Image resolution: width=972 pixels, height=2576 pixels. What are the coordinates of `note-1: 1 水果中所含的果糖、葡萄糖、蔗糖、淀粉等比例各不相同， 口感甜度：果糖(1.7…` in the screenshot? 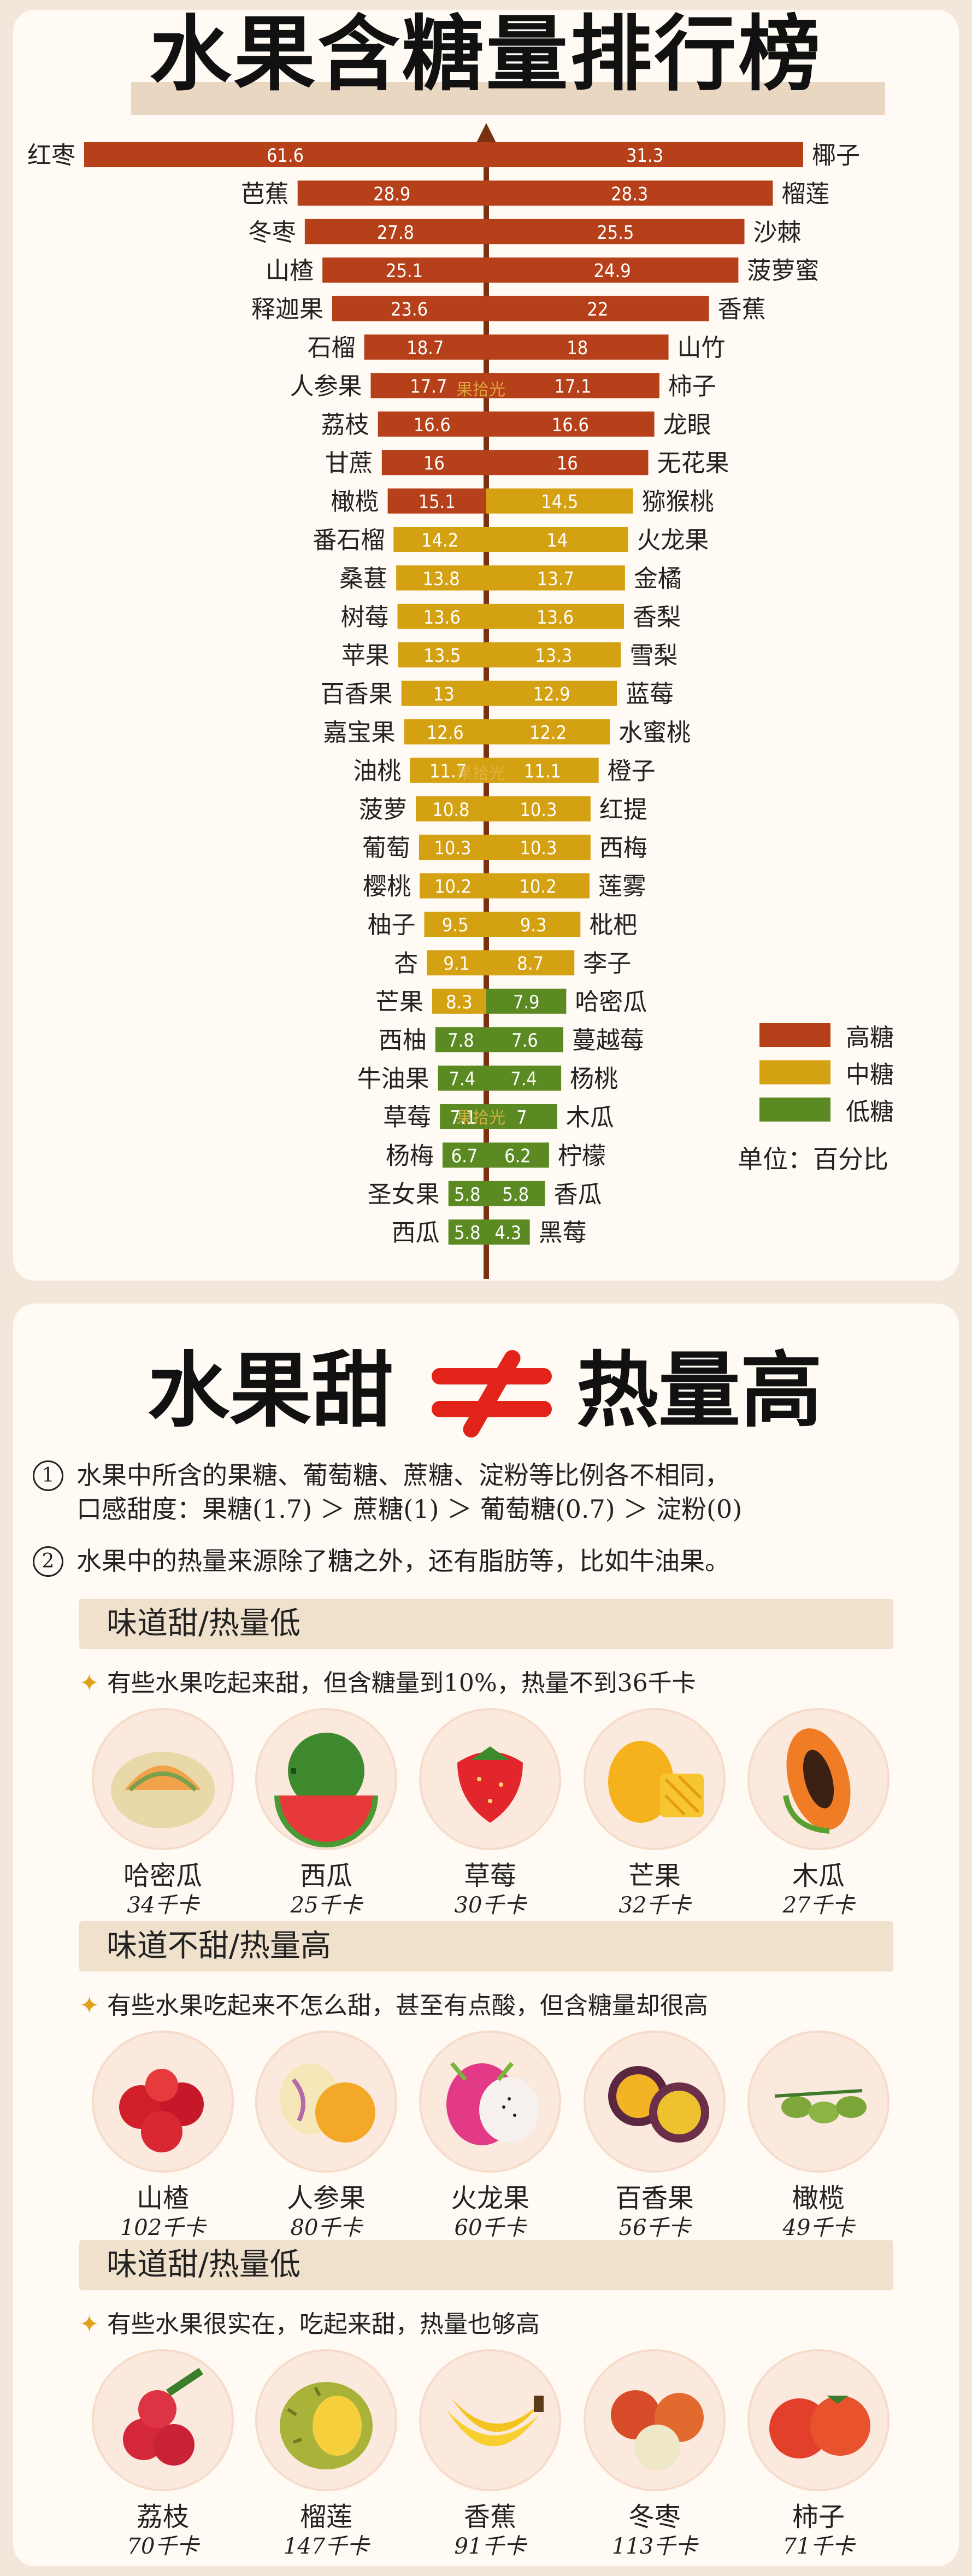 It's located at (388, 1492).